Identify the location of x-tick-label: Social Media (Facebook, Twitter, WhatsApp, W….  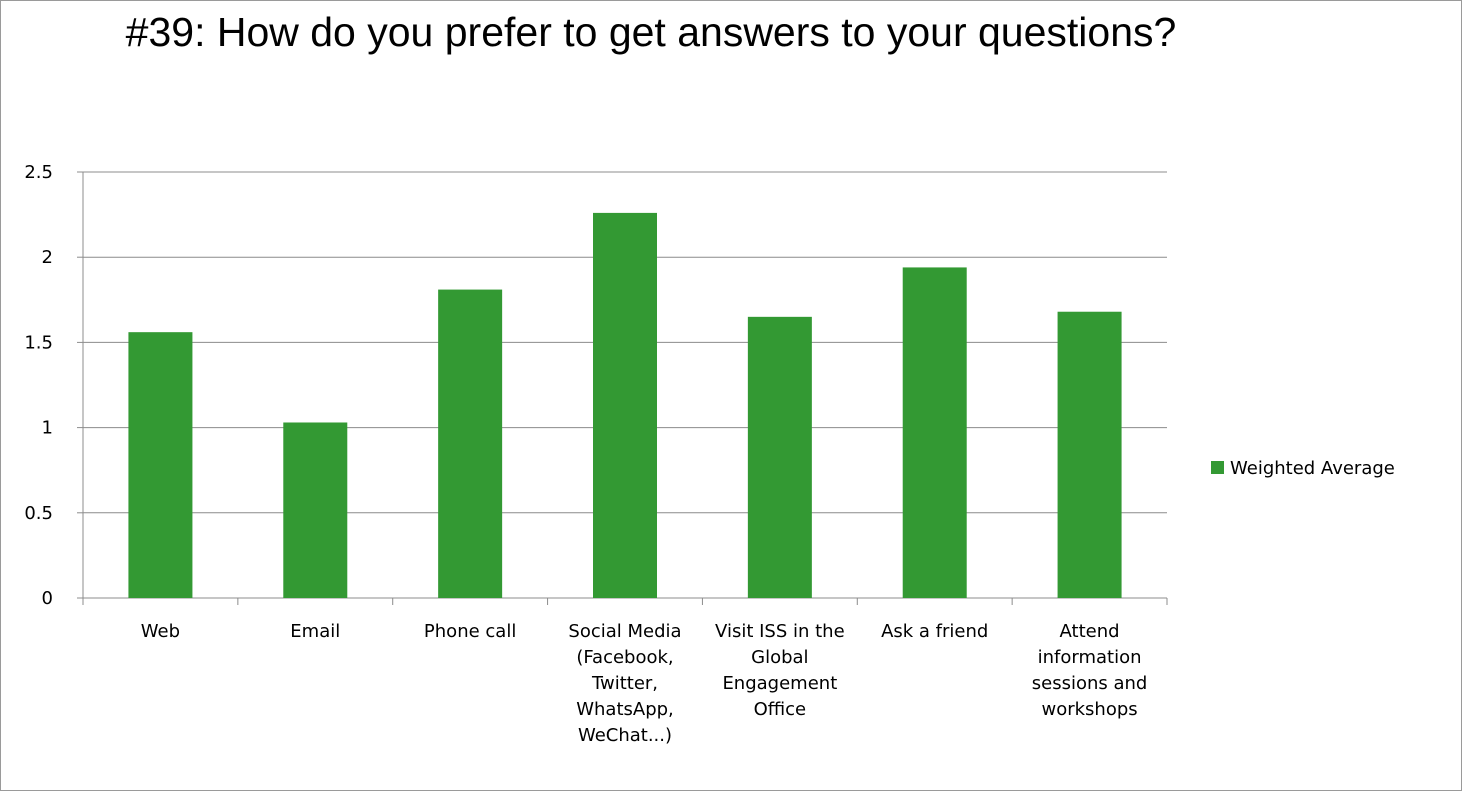
(624, 683).